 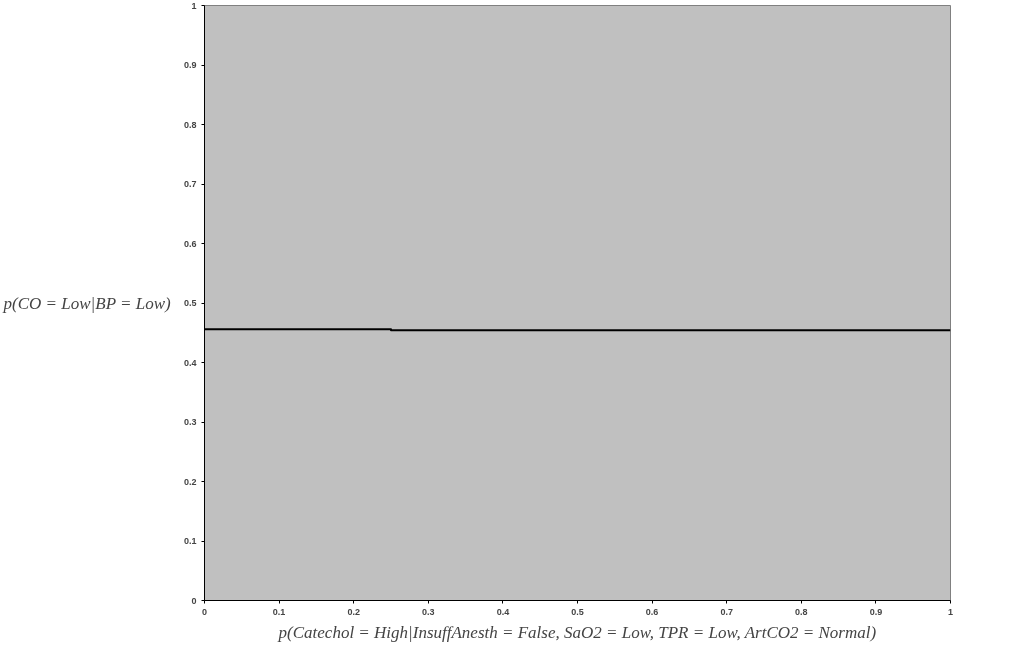 What do you see at coordinates (190, 481) in the screenshot?
I see `y-tick-label: 0.2` at bounding box center [190, 481].